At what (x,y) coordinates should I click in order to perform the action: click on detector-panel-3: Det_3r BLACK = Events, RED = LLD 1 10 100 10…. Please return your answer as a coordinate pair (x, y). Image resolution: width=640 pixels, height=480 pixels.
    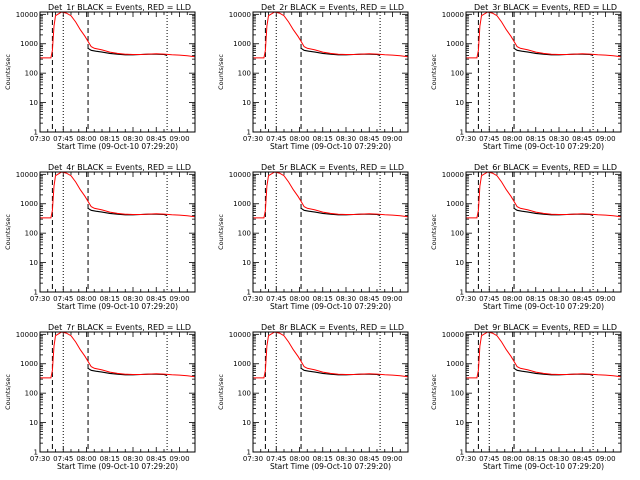
    Looking at the image, I should click on (526, 77).